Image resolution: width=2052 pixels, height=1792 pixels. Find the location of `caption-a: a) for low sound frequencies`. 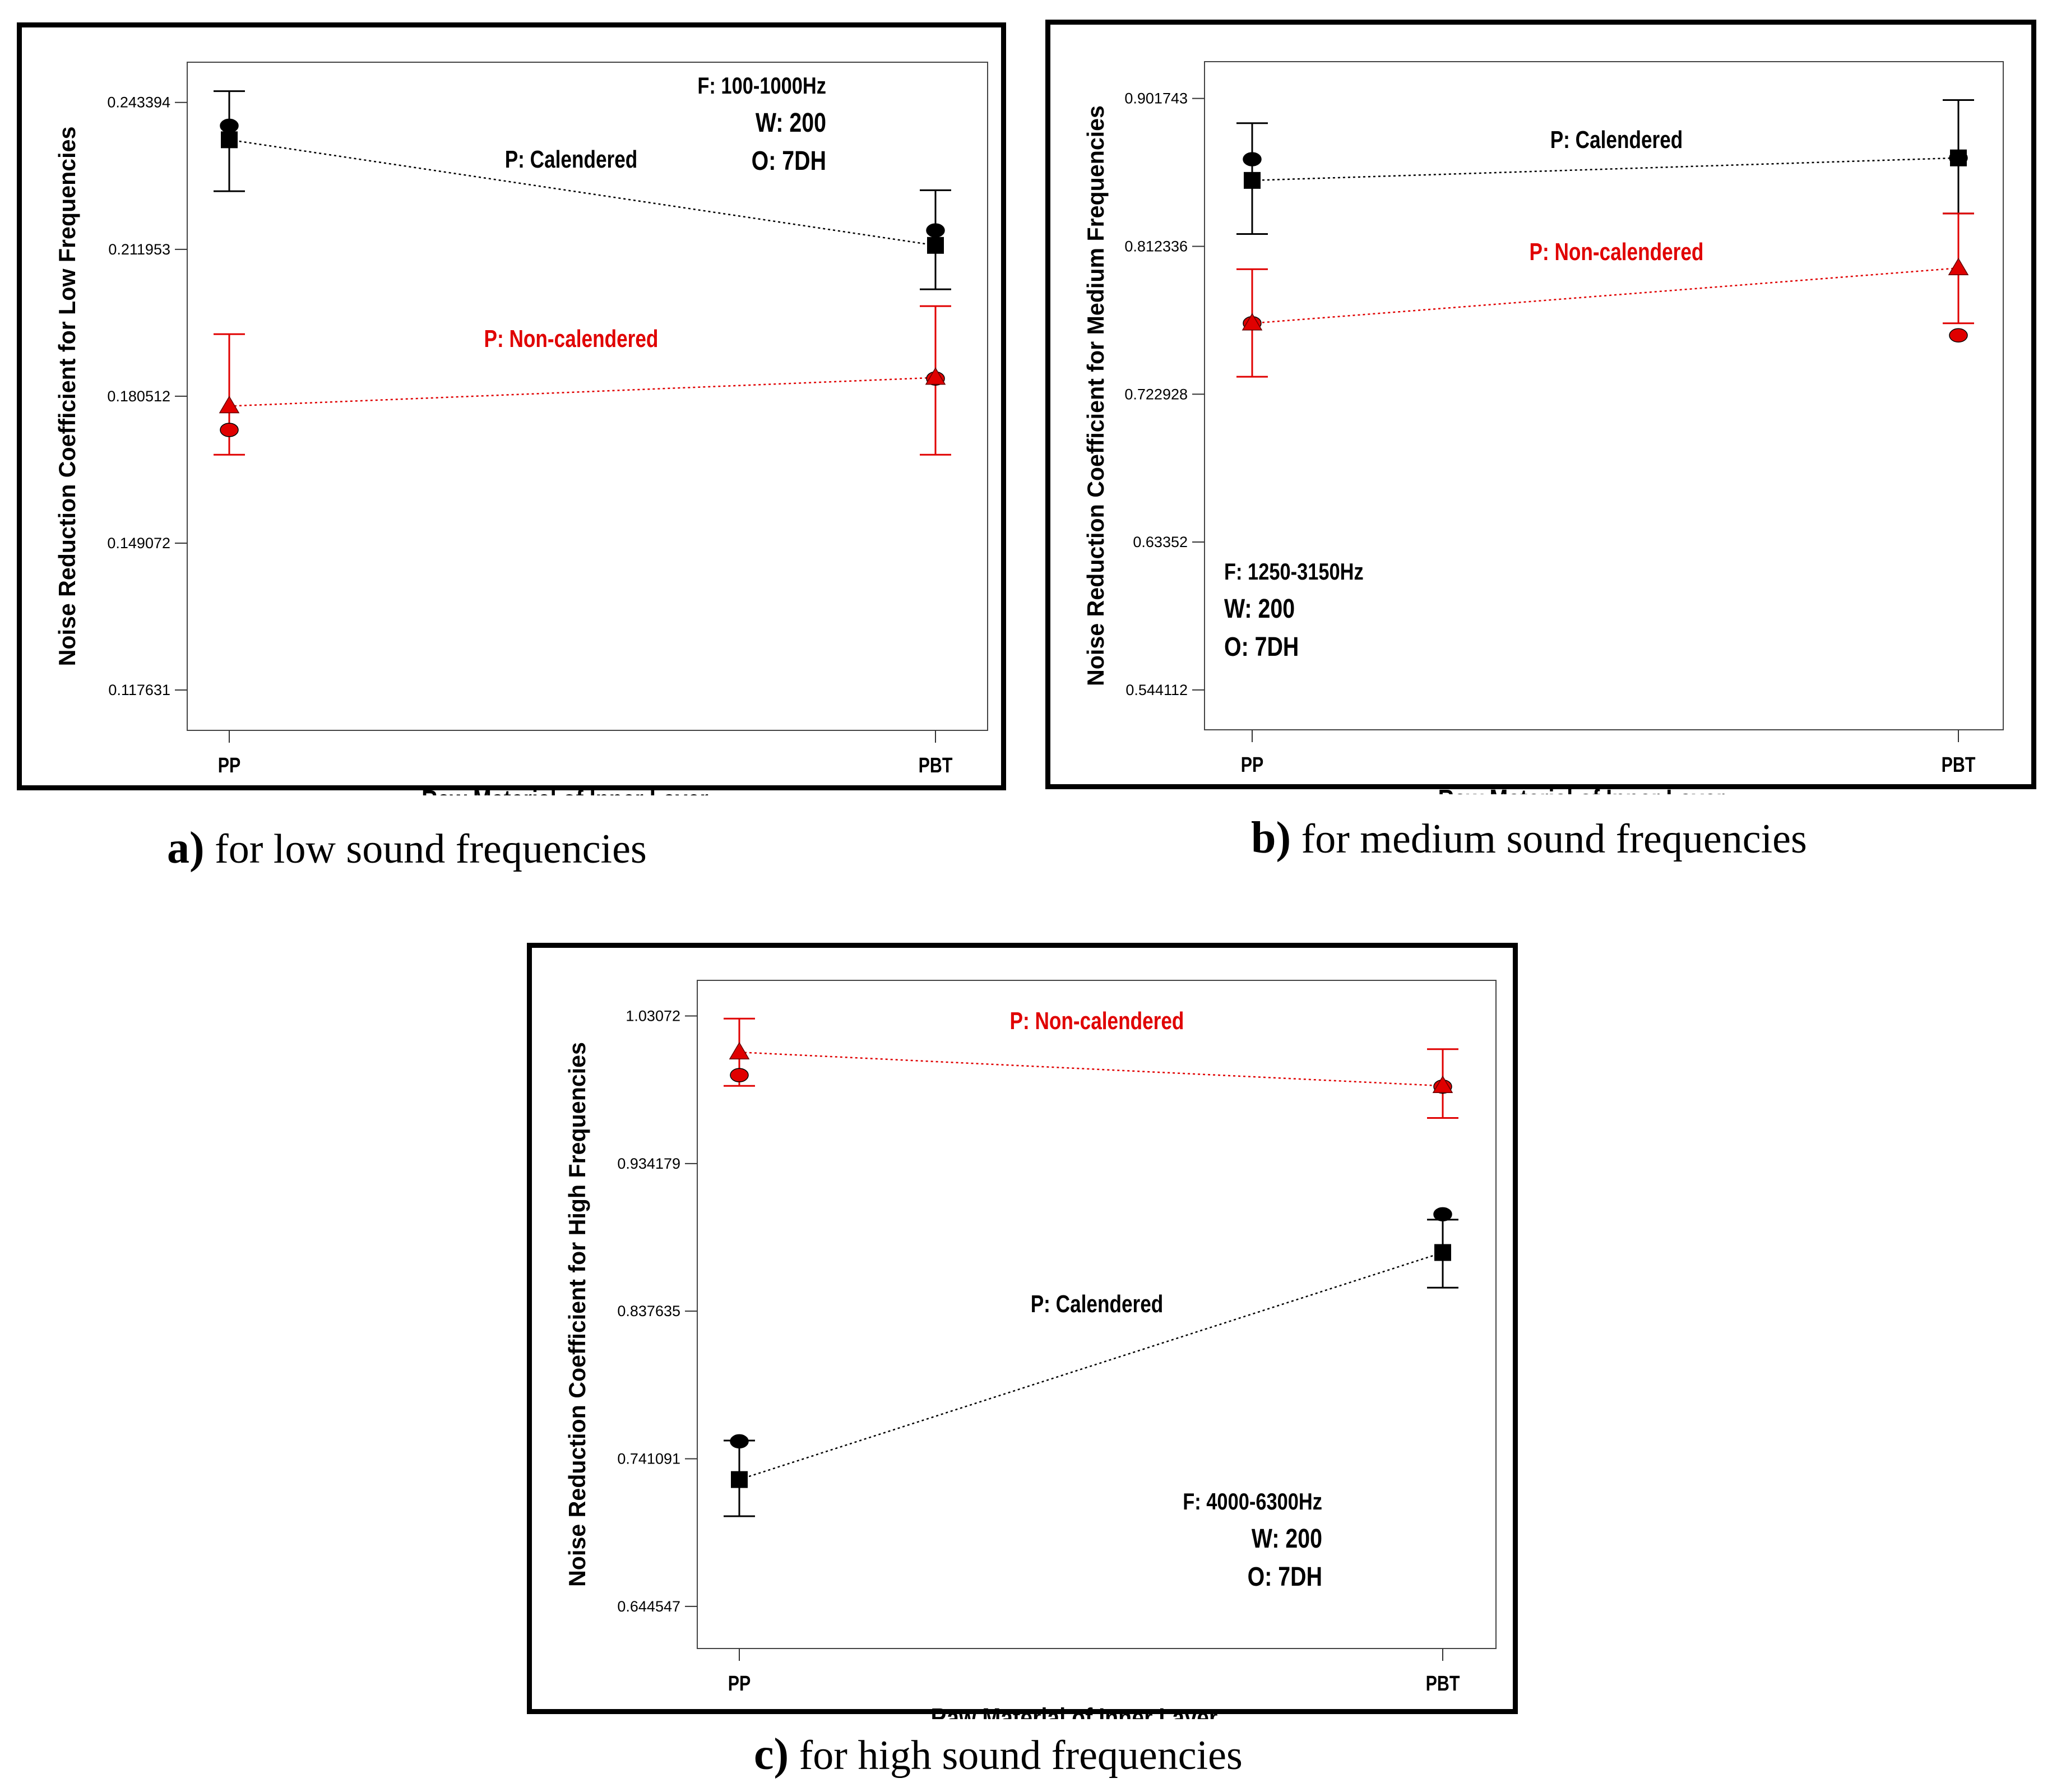

caption-a: a) for low sound frequencies is located at coordinates (407, 848).